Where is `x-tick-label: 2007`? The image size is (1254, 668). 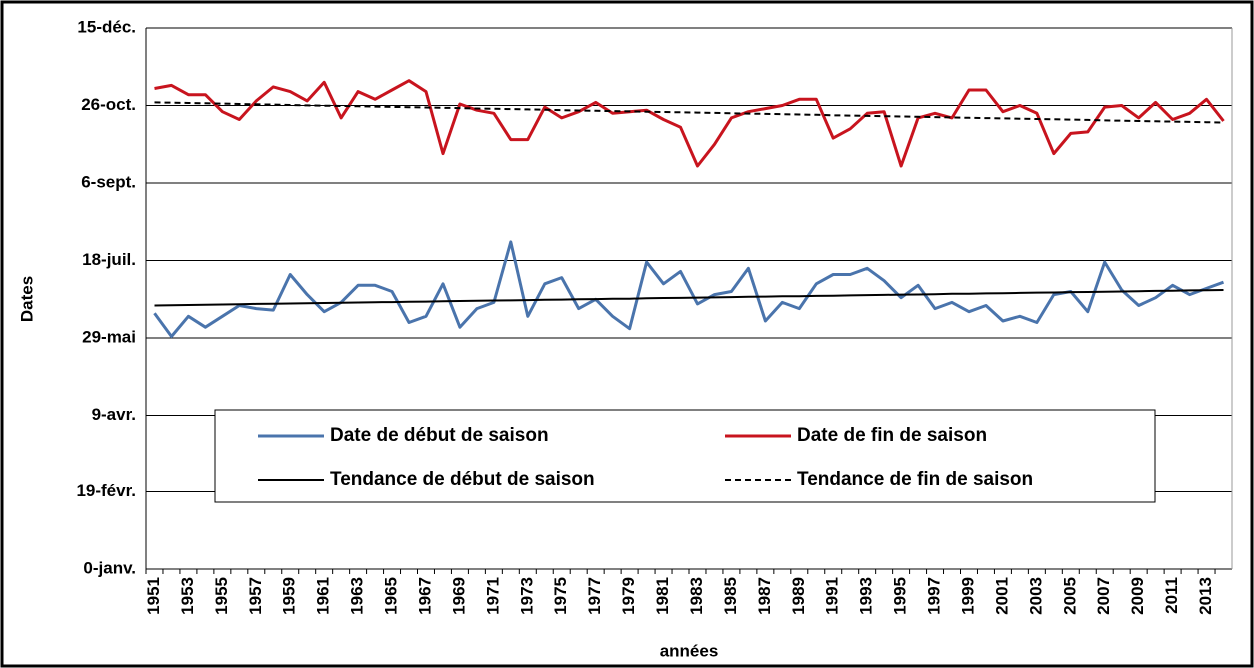
x-tick-label: 2007 is located at coordinates (1103, 596).